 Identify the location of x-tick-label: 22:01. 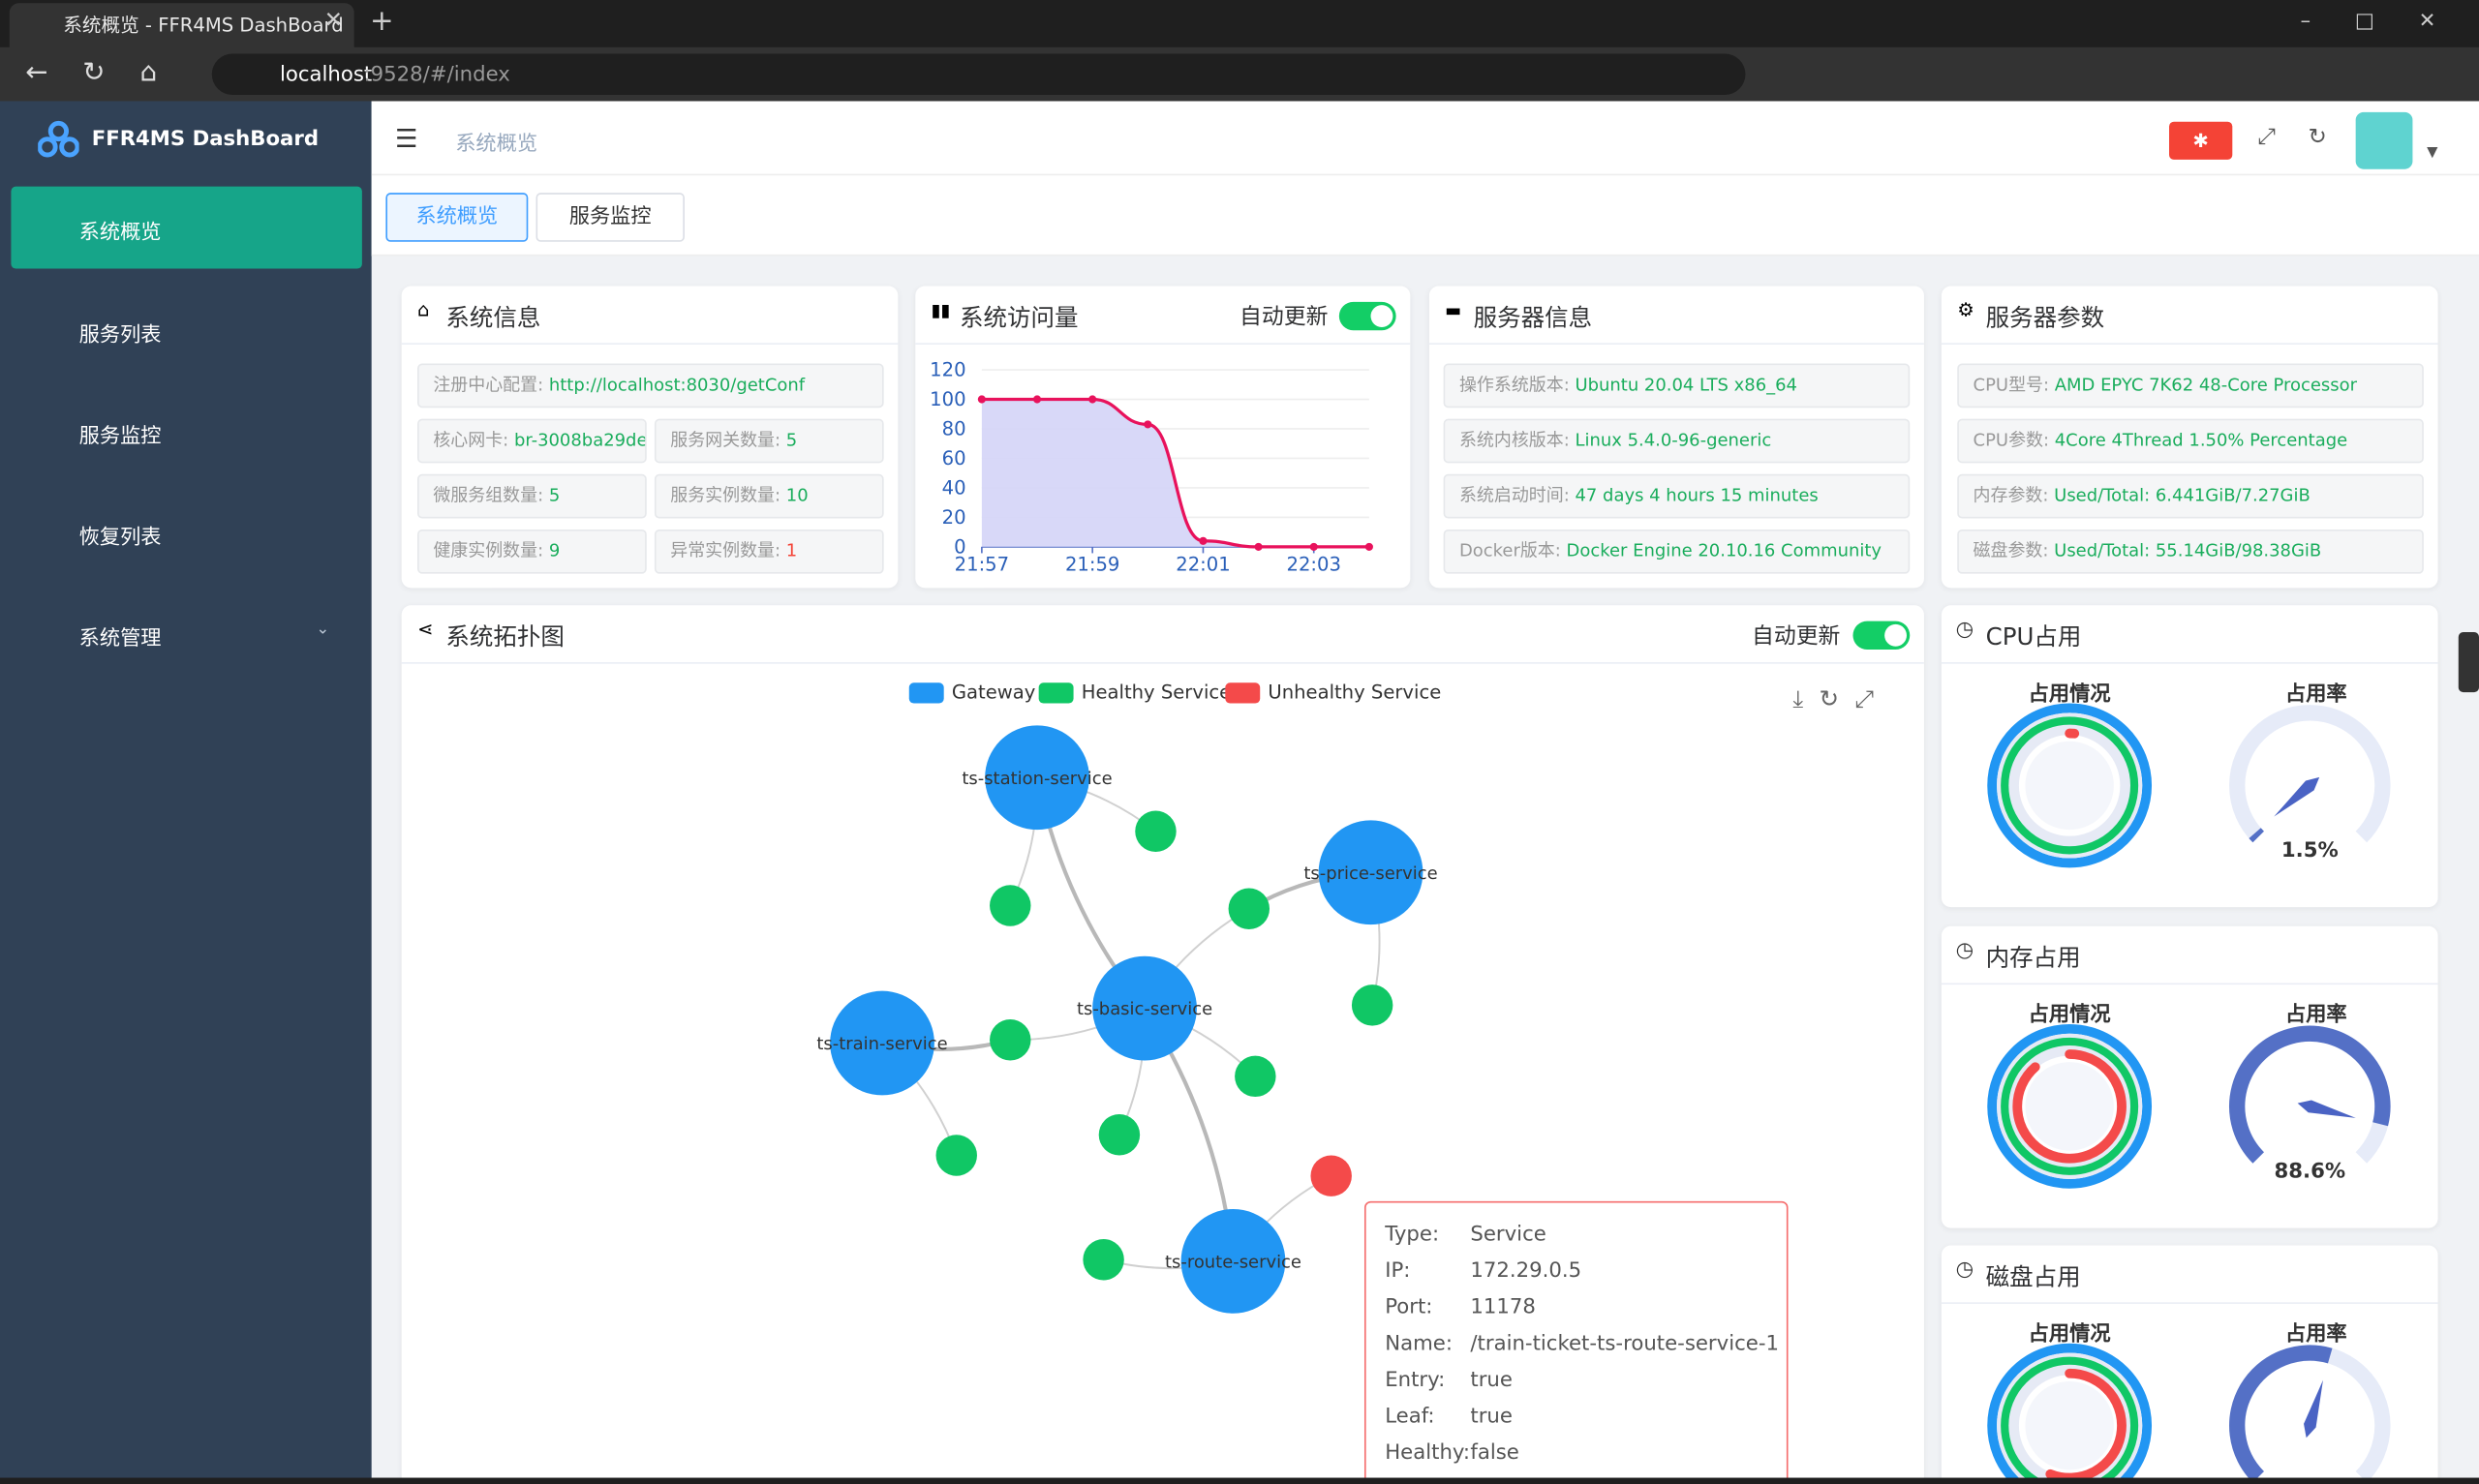
(1203, 564).